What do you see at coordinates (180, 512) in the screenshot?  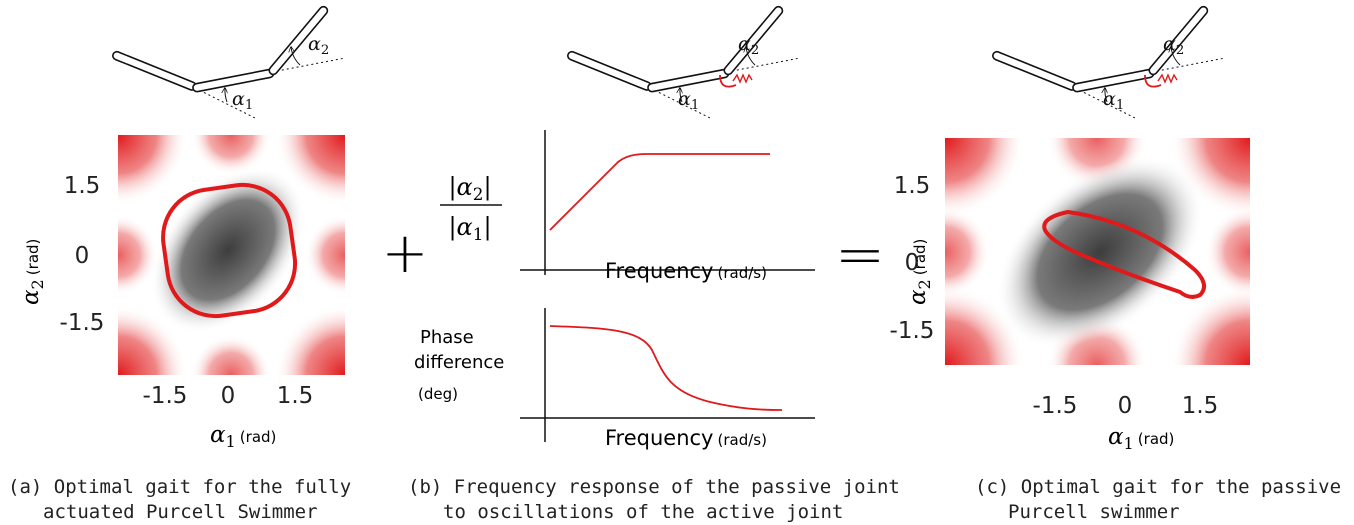 I see `caption: actuated Purcell Swimmer` at bounding box center [180, 512].